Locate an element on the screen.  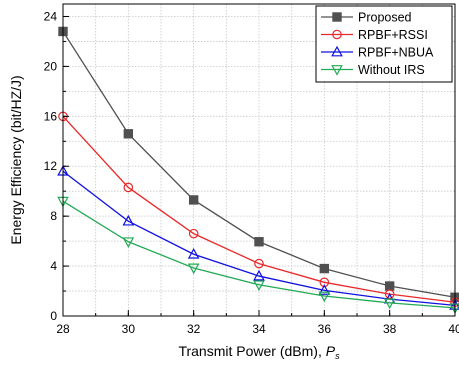
x-tick-label: 38 is located at coordinates (390, 329).